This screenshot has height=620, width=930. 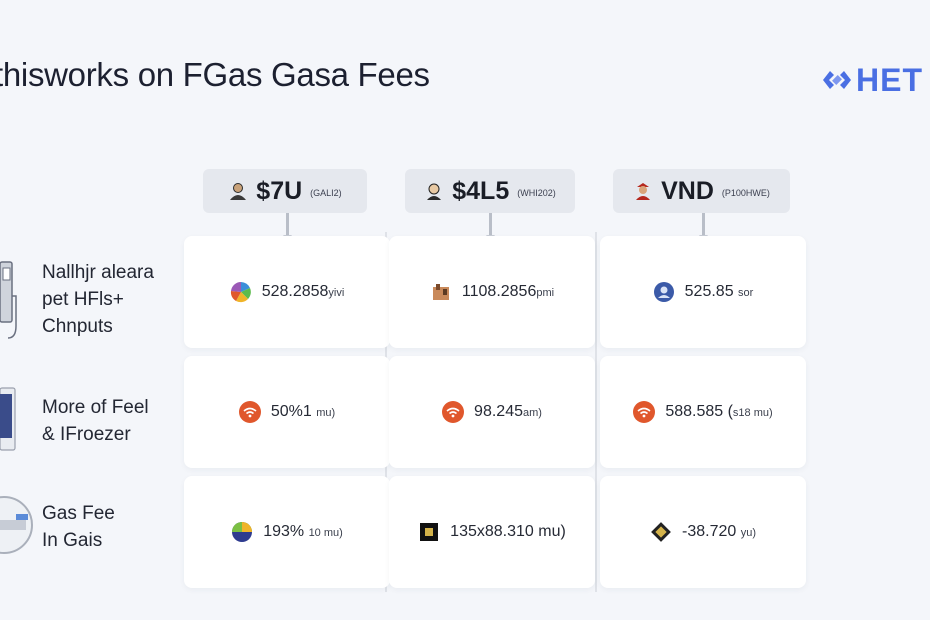 I want to click on table-cell: 50%1 mu), so click(x=287, y=412).